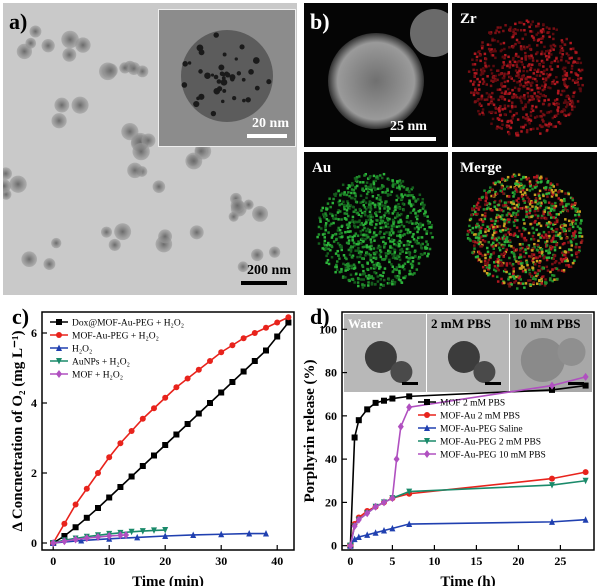 The image size is (600, 586). What do you see at coordinates (518, 561) in the screenshot?
I see `x-tick-label: 20` at bounding box center [518, 561].